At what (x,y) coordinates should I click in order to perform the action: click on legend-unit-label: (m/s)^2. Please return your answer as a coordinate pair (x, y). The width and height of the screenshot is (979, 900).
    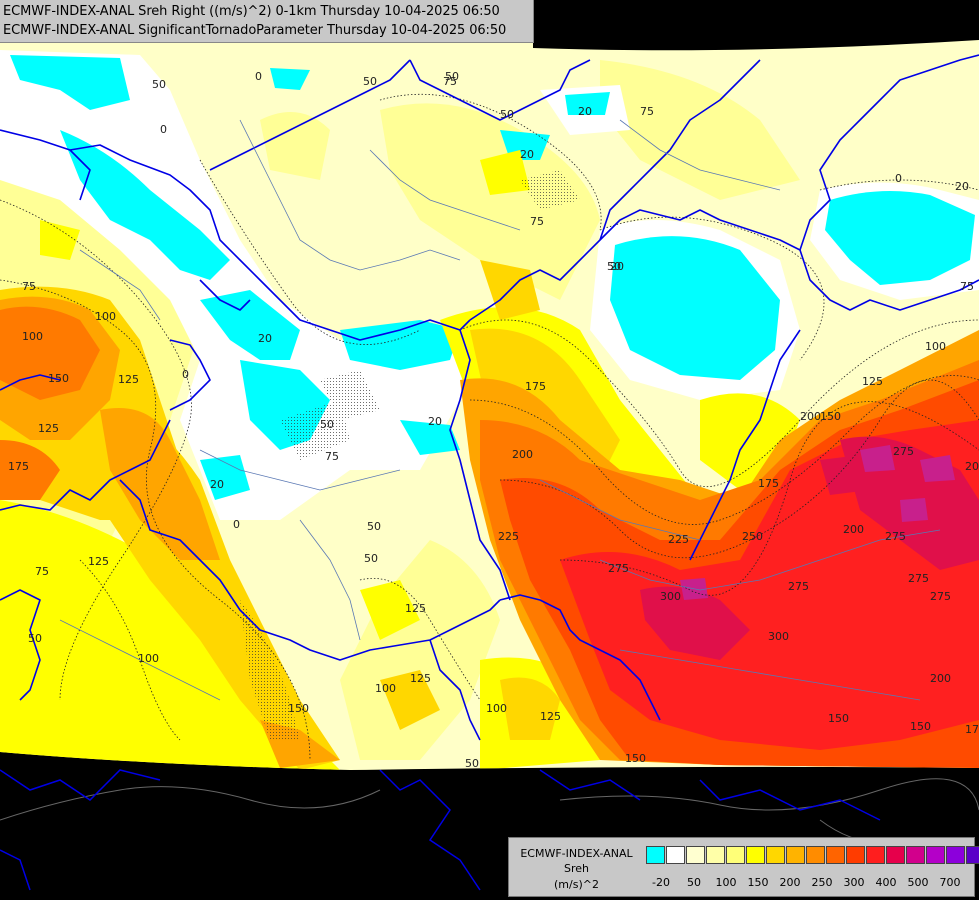
    Looking at the image, I should click on (576, 884).